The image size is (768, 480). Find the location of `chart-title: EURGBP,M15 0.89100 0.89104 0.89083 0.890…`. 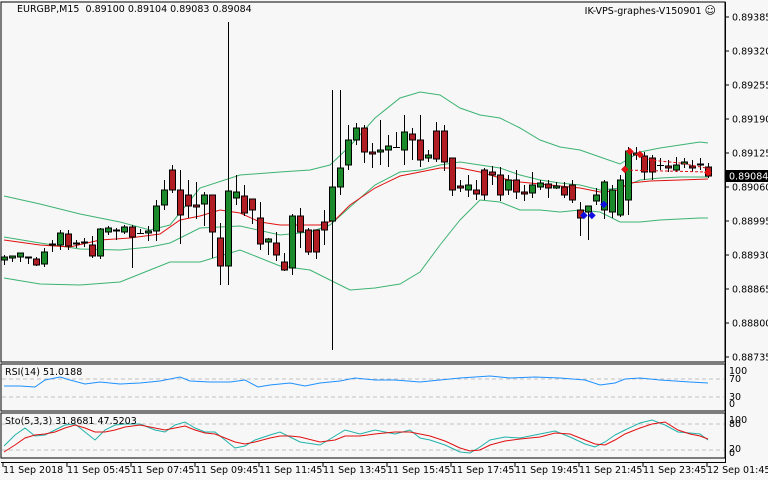

chart-title: EURGBP,M15 0.89100 0.89104 0.89083 0.890… is located at coordinates (134, 9).